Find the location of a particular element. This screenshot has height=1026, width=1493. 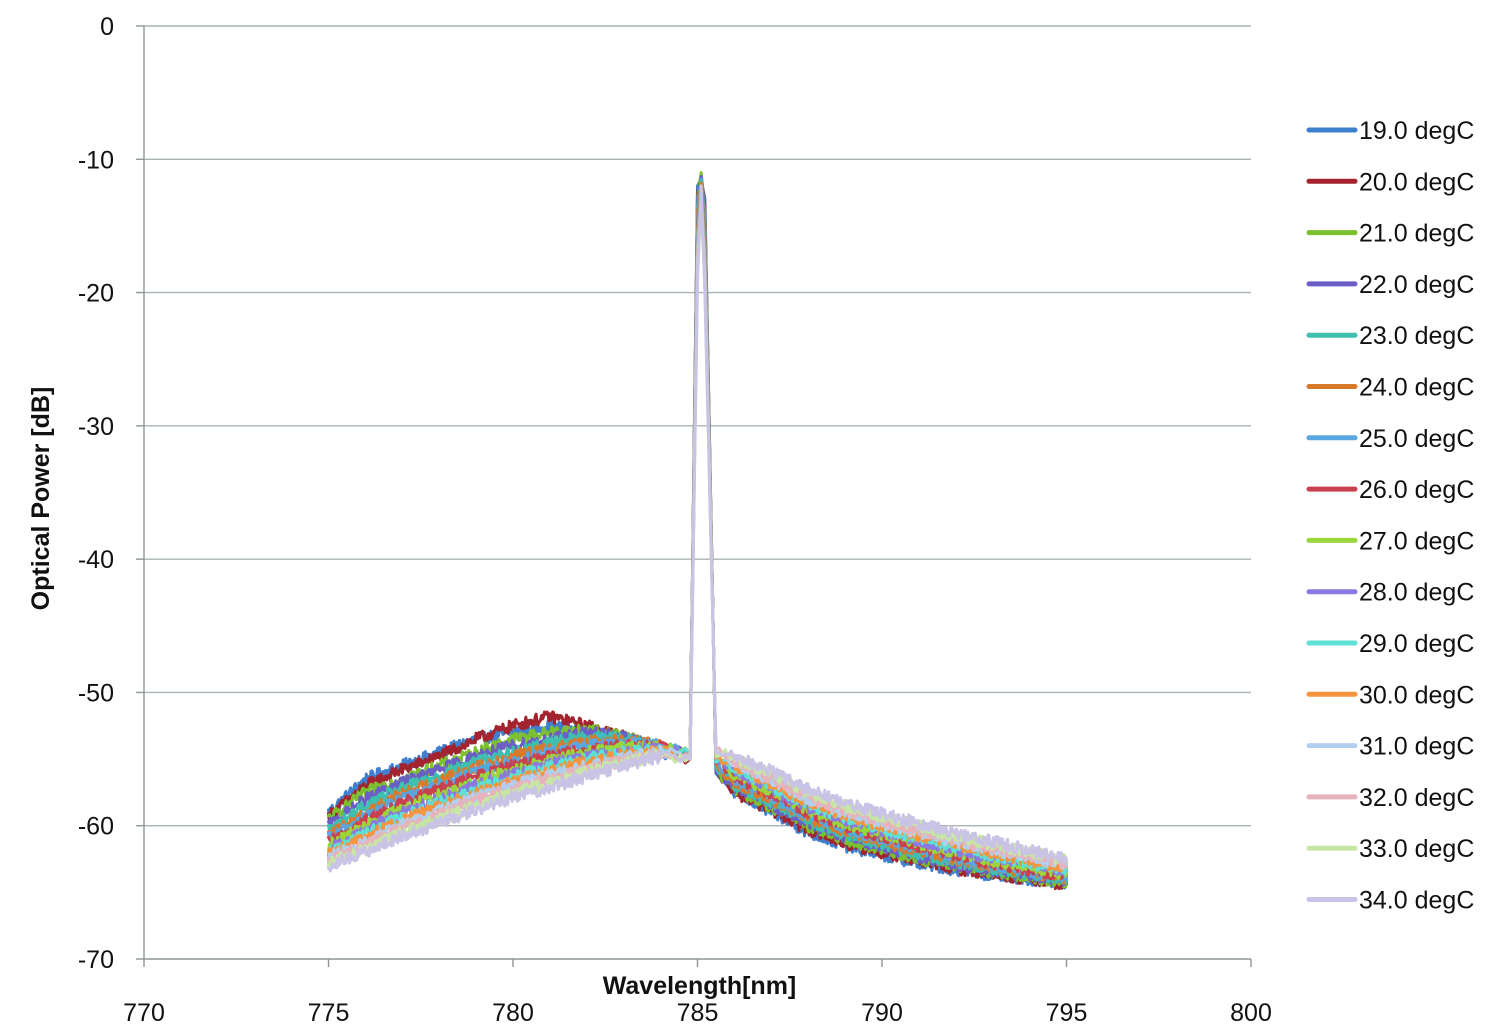

legend-label: 19.0 degC is located at coordinates (1416, 131).